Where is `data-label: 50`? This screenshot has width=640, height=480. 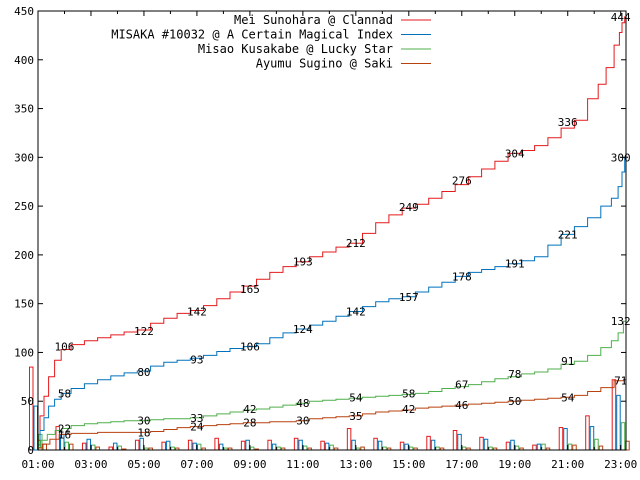
data-label: 50 is located at coordinates (514, 401).